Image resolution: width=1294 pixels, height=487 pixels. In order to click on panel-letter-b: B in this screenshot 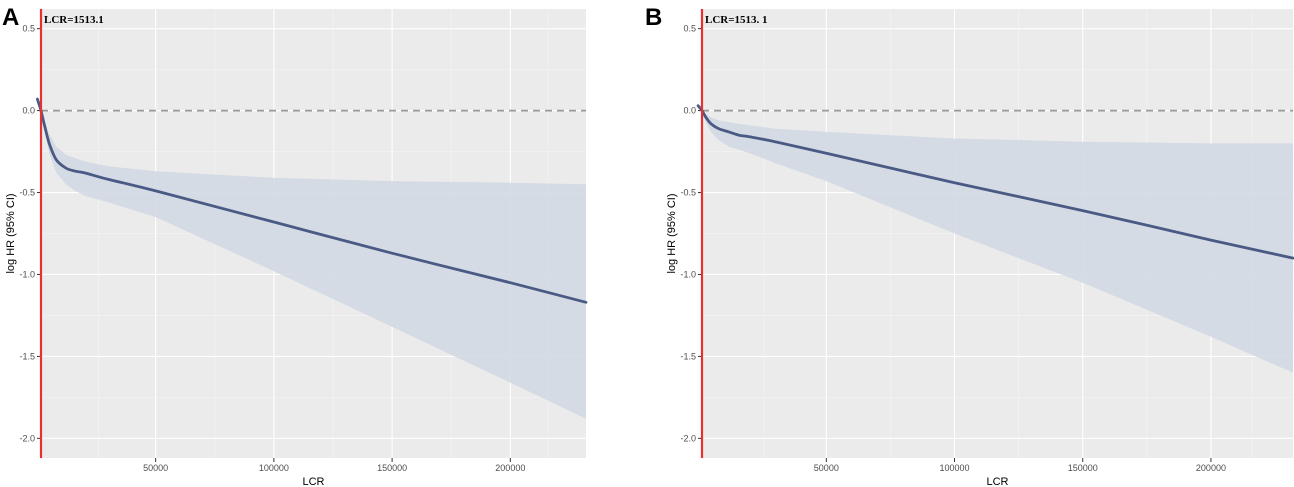, I will do `click(653, 17)`.